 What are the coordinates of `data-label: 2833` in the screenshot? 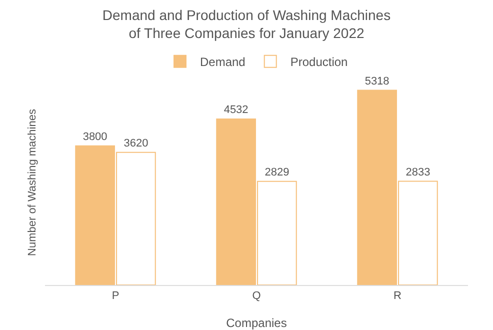 It's located at (418, 172).